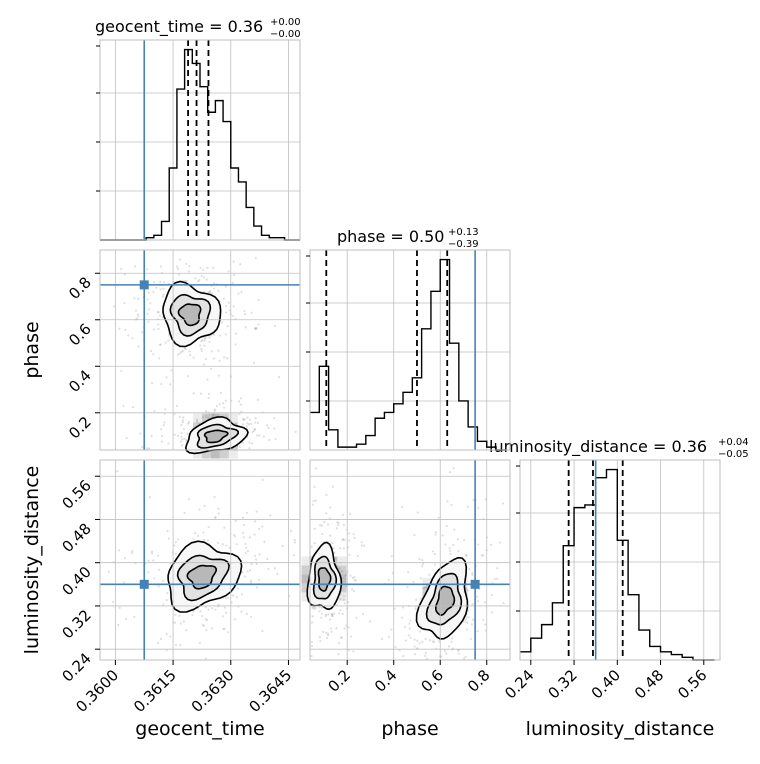 This screenshot has height=764, width=760. I want to click on x-tick-label: 0.4, so click(386, 681).